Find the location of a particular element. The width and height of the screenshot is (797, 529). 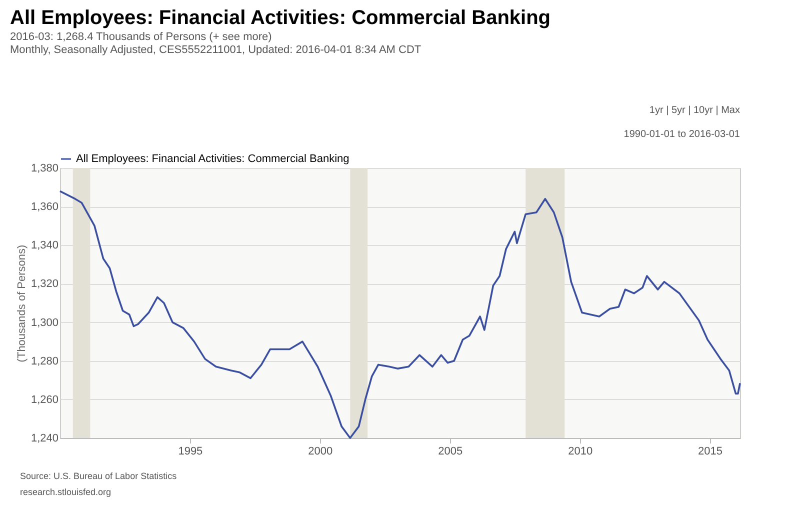

y-tick-label: 1,260 is located at coordinates (44, 400).